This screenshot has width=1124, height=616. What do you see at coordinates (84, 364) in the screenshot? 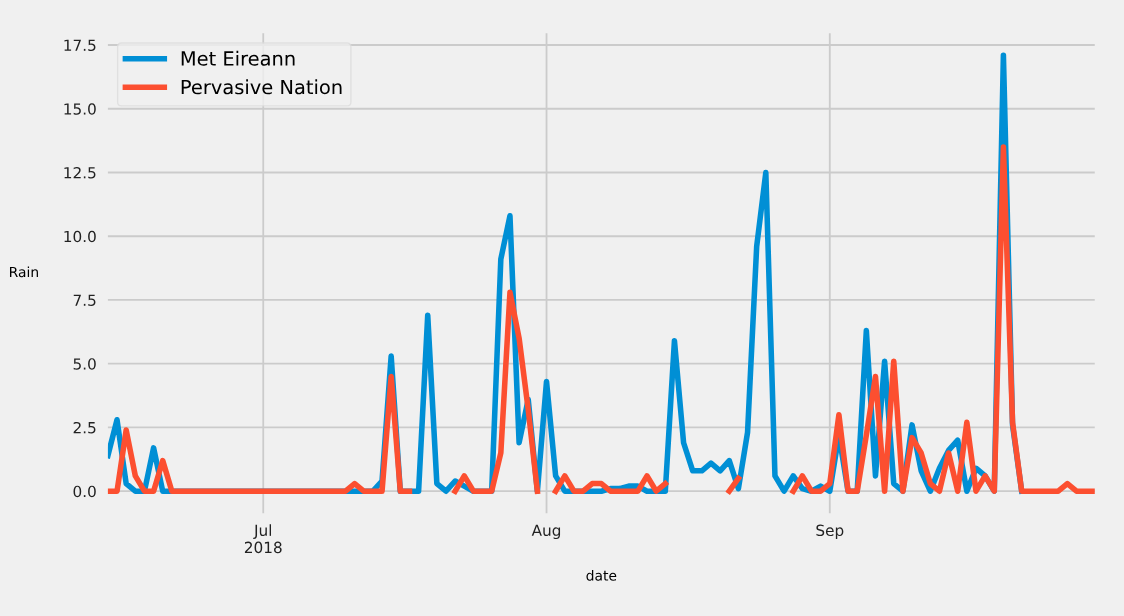
I see `y-tick-label: 5.0` at bounding box center [84, 364].